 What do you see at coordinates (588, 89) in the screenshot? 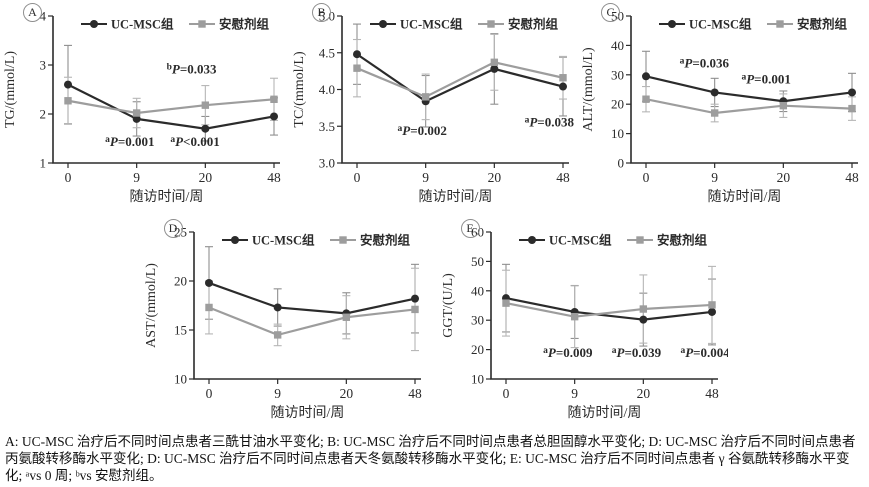
I see `y-axis-title: ALT/(mmol/L)` at bounding box center [588, 89].